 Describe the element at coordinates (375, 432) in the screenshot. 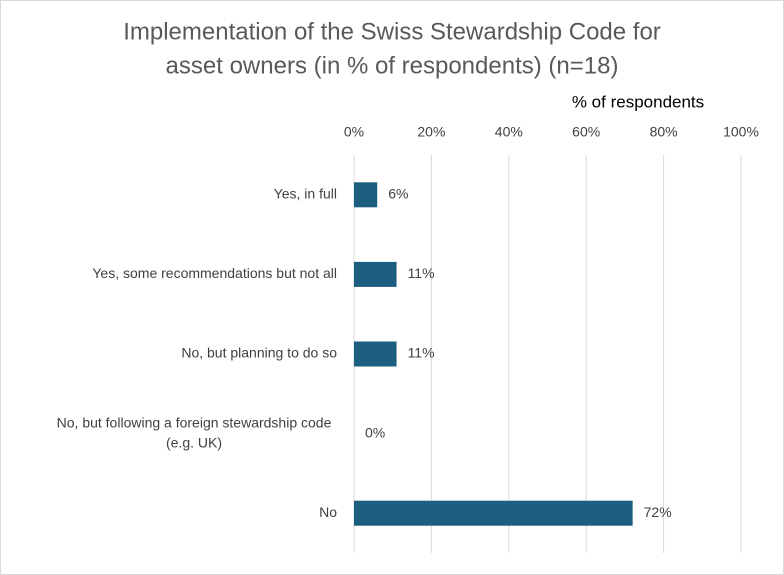

I see `value-label: 0%` at that location.